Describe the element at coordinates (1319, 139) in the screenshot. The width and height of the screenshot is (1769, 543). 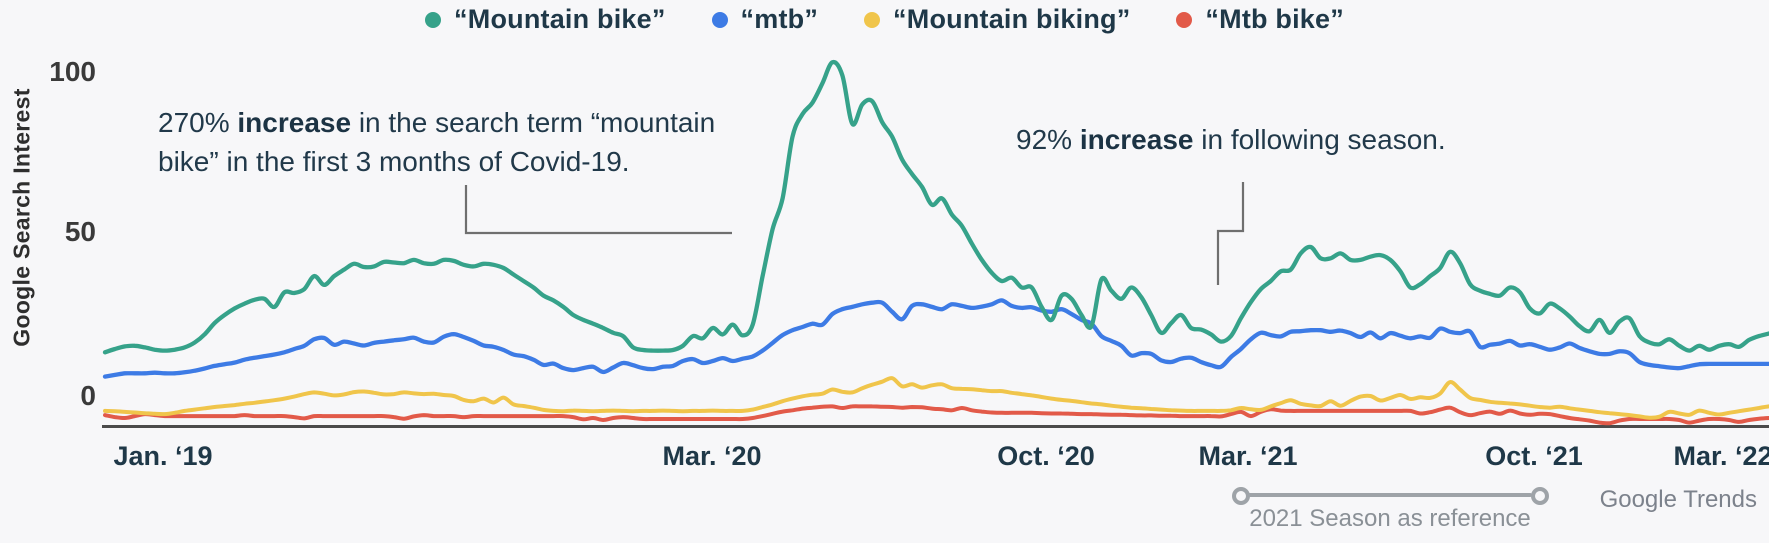
I see `annotation-season-rest: in following season.` at that location.